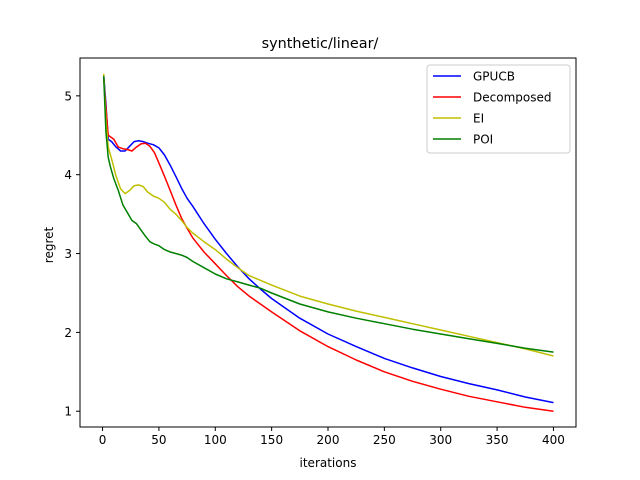  Describe the element at coordinates (320, 44) in the screenshot. I see `chart-title: synthetic/linear/` at that location.